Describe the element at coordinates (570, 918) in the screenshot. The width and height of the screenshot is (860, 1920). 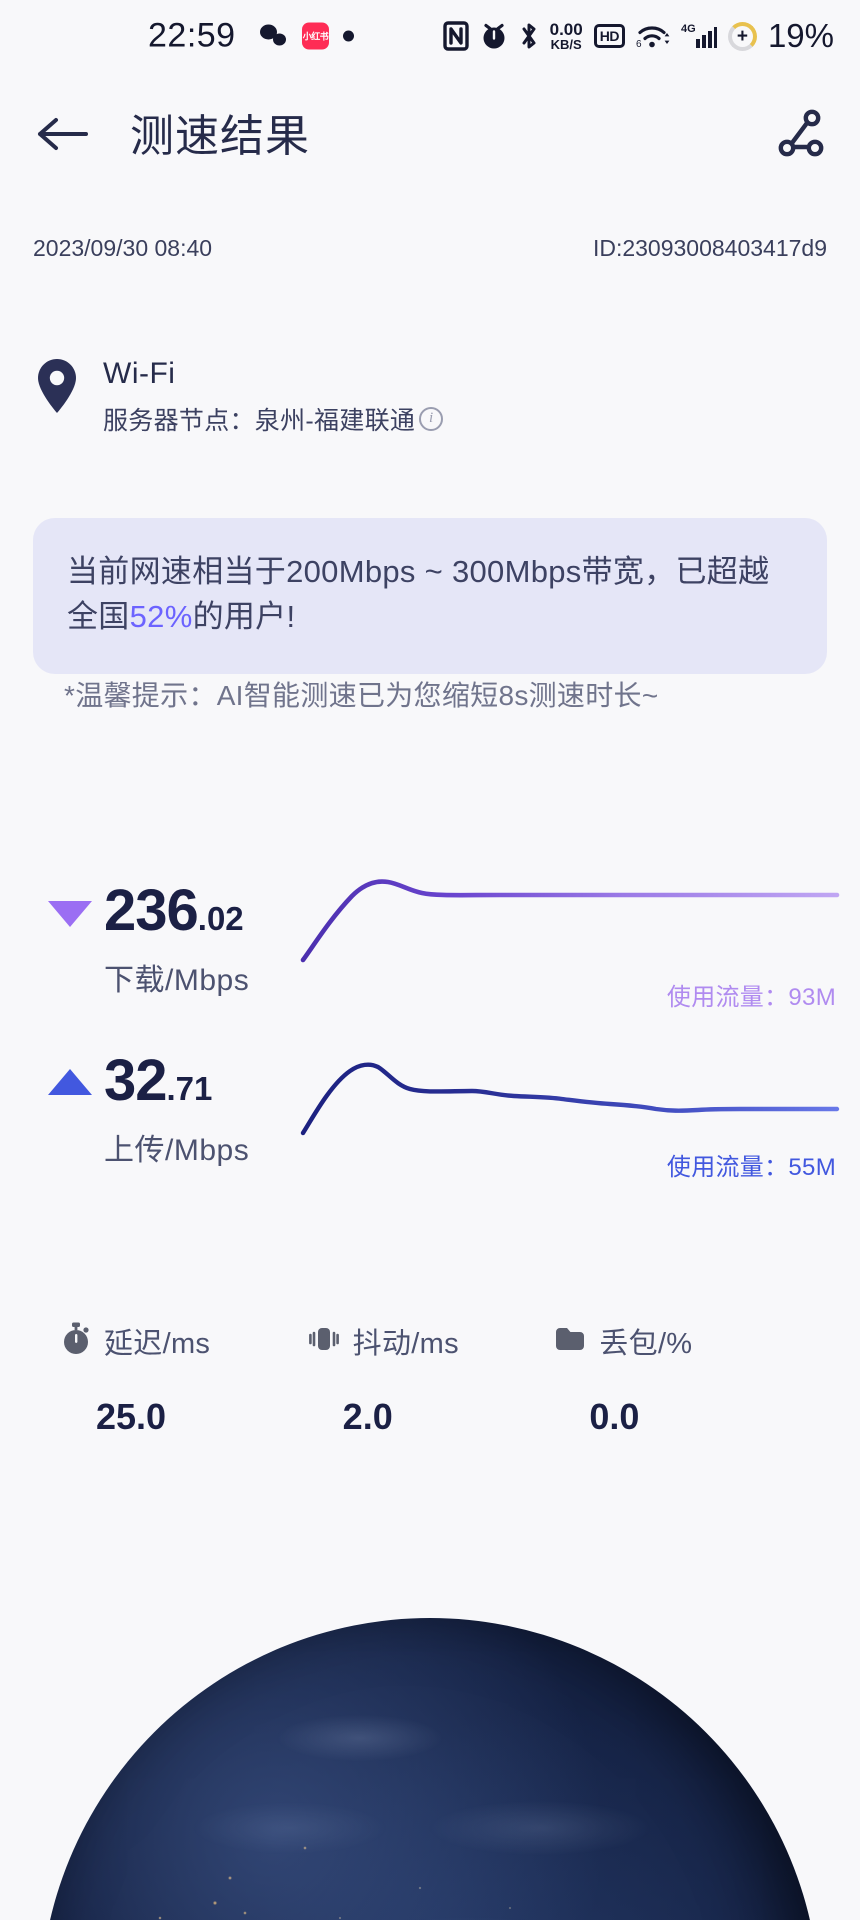
I see `download-chart` at that location.